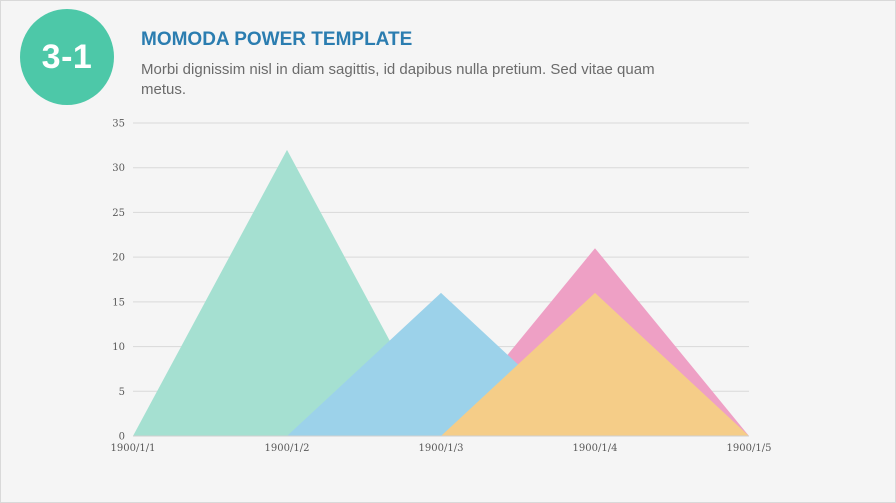 This screenshot has width=896, height=503. I want to click on page-title: MOMODA POWER TEMPLATE, so click(277, 39).